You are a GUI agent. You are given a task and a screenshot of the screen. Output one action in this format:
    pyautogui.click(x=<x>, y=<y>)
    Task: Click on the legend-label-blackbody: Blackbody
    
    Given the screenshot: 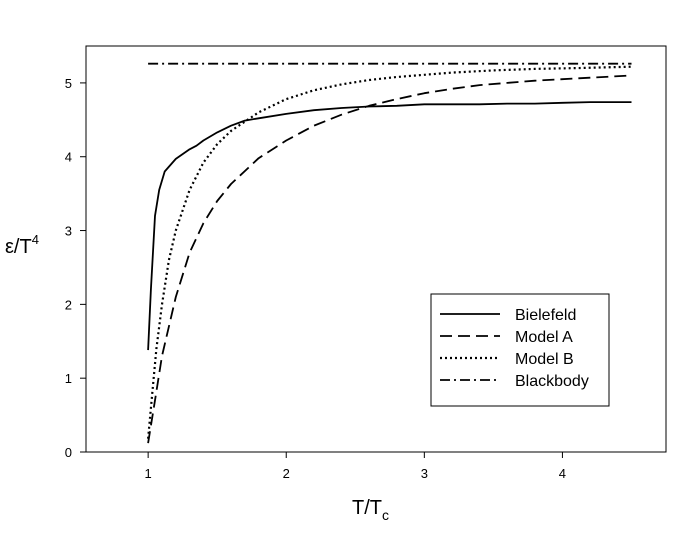 What is the action you would take?
    pyautogui.click(x=552, y=381)
    